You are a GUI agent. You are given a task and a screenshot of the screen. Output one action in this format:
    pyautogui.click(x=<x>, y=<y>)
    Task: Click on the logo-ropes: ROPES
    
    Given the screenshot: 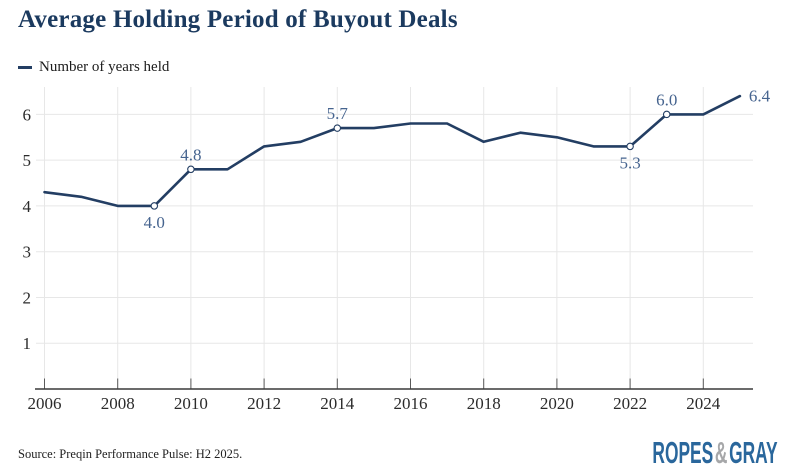 What is the action you would take?
    pyautogui.click(x=683, y=452)
    